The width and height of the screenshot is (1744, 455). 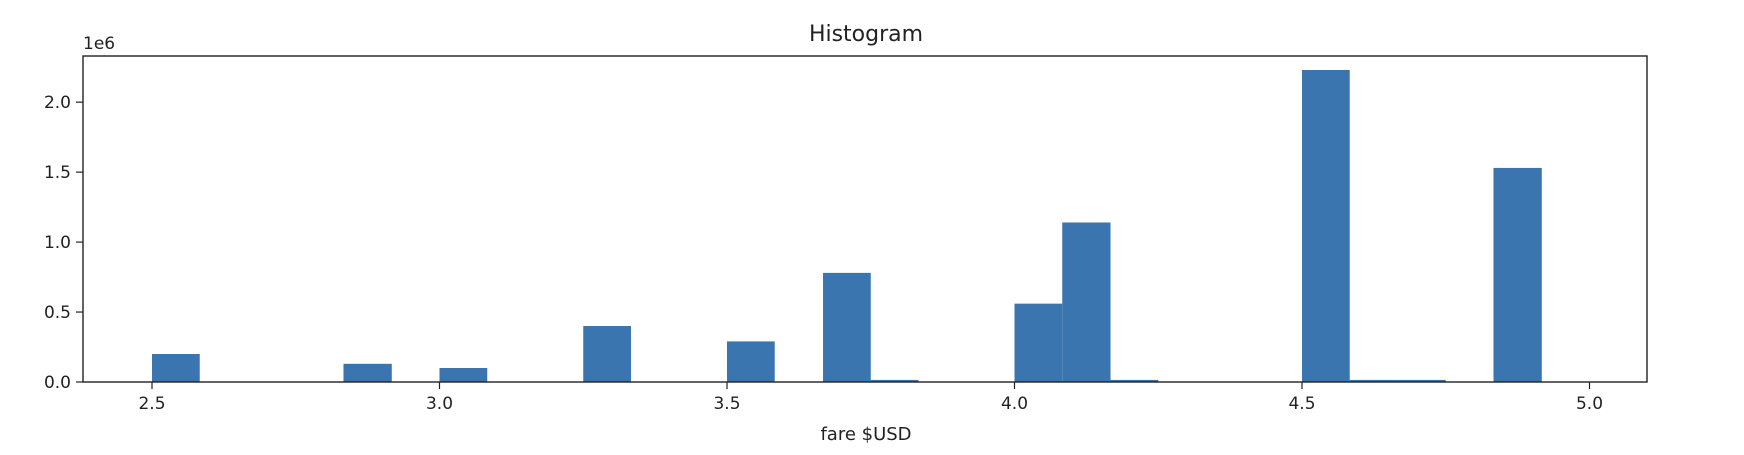 What do you see at coordinates (57, 103) in the screenshot?
I see `y-tick-label: 2.0` at bounding box center [57, 103].